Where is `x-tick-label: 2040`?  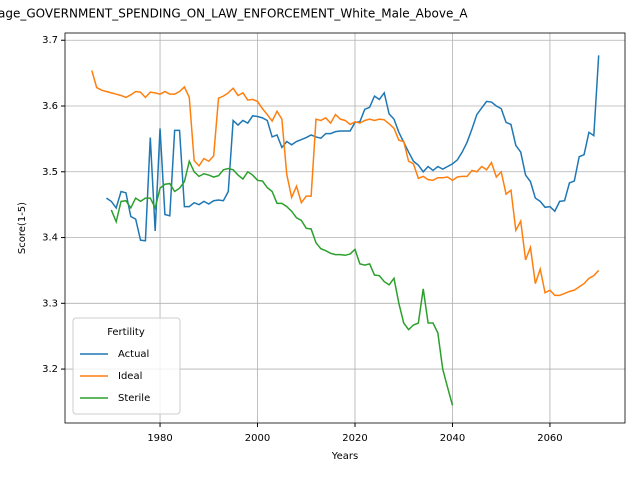 x-tick-label: 2040 is located at coordinates (452, 438).